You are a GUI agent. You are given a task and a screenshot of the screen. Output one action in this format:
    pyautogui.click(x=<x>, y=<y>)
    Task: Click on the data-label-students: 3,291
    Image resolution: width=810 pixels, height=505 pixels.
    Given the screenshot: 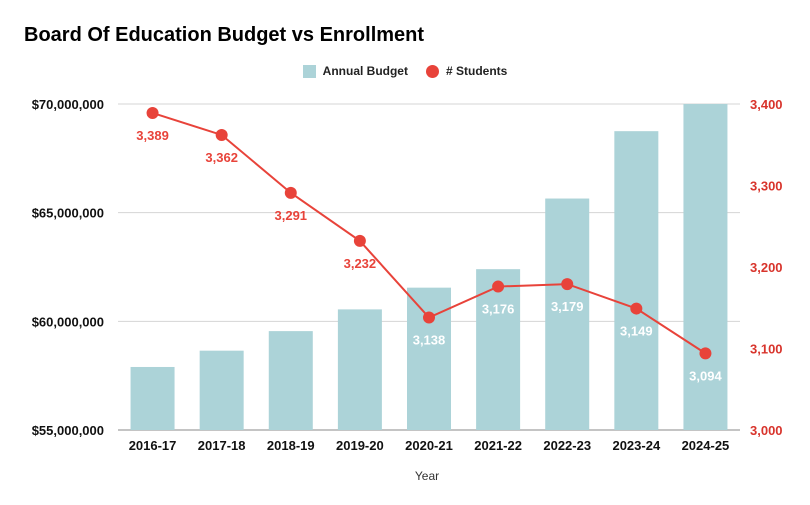 What is the action you would take?
    pyautogui.click(x=291, y=215)
    